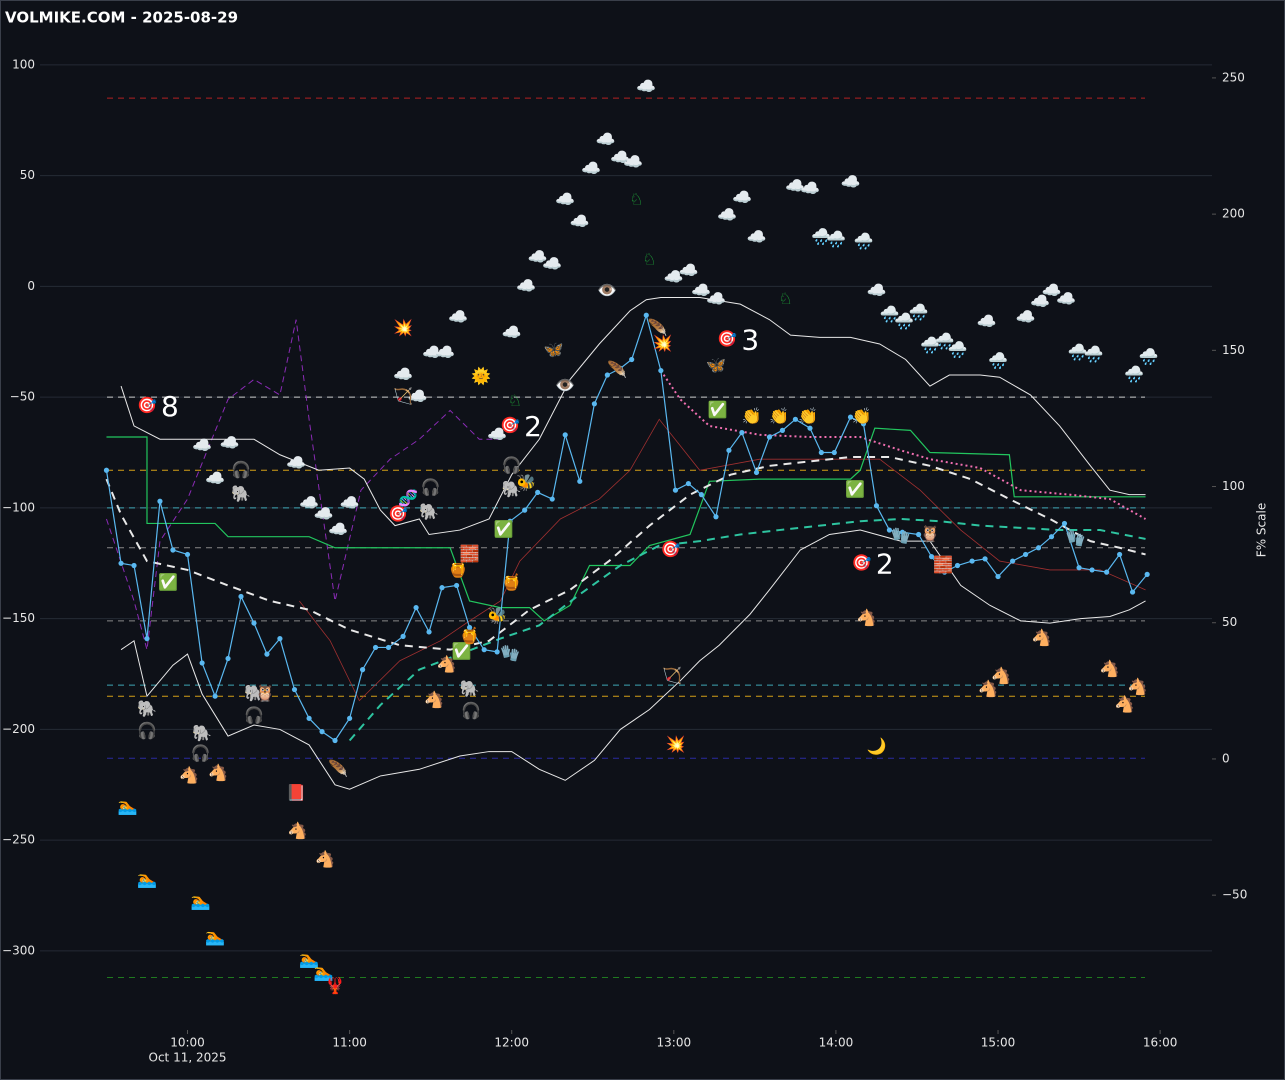  I want to click on x-tick-label: 13:00, so click(674, 1043).